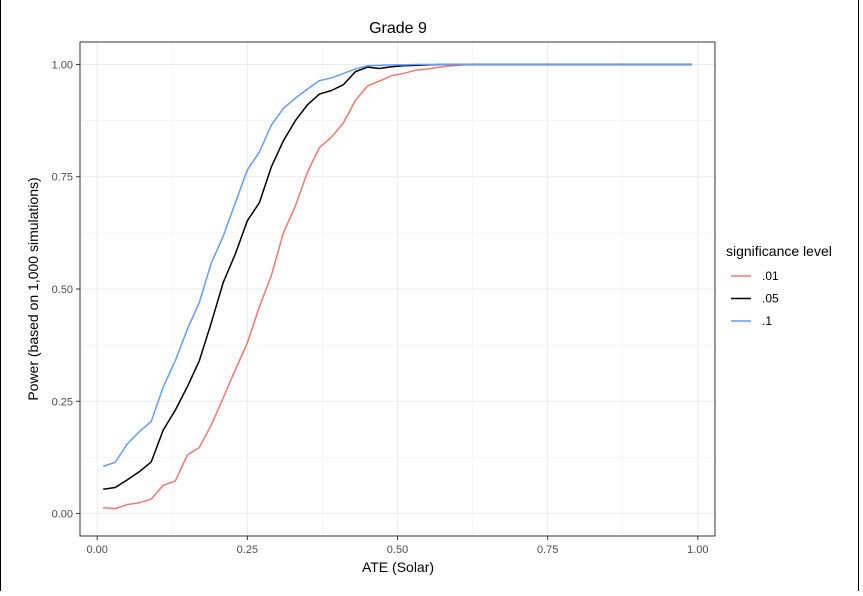 Image resolution: width=863 pixels, height=596 pixels. I want to click on chart-title: Grade 9, so click(398, 28).